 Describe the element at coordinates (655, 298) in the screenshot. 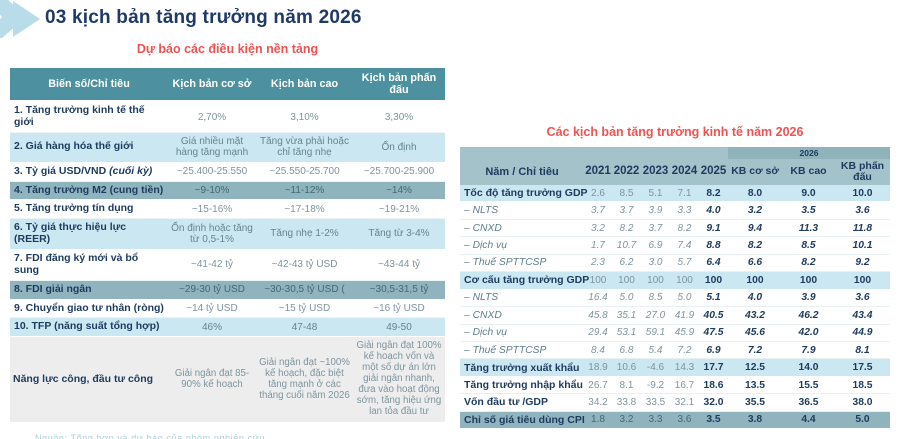

I see `cell-value: 8.5` at that location.